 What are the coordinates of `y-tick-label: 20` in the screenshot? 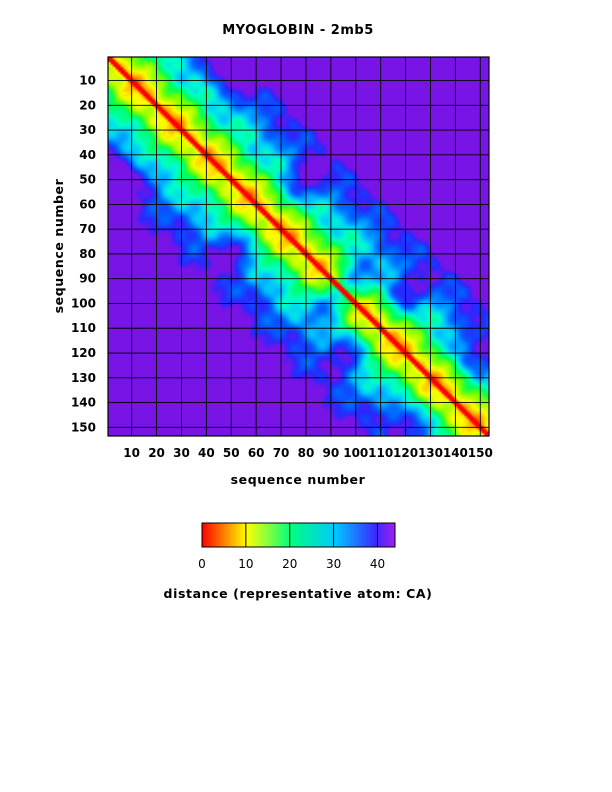 It's located at (87, 105).